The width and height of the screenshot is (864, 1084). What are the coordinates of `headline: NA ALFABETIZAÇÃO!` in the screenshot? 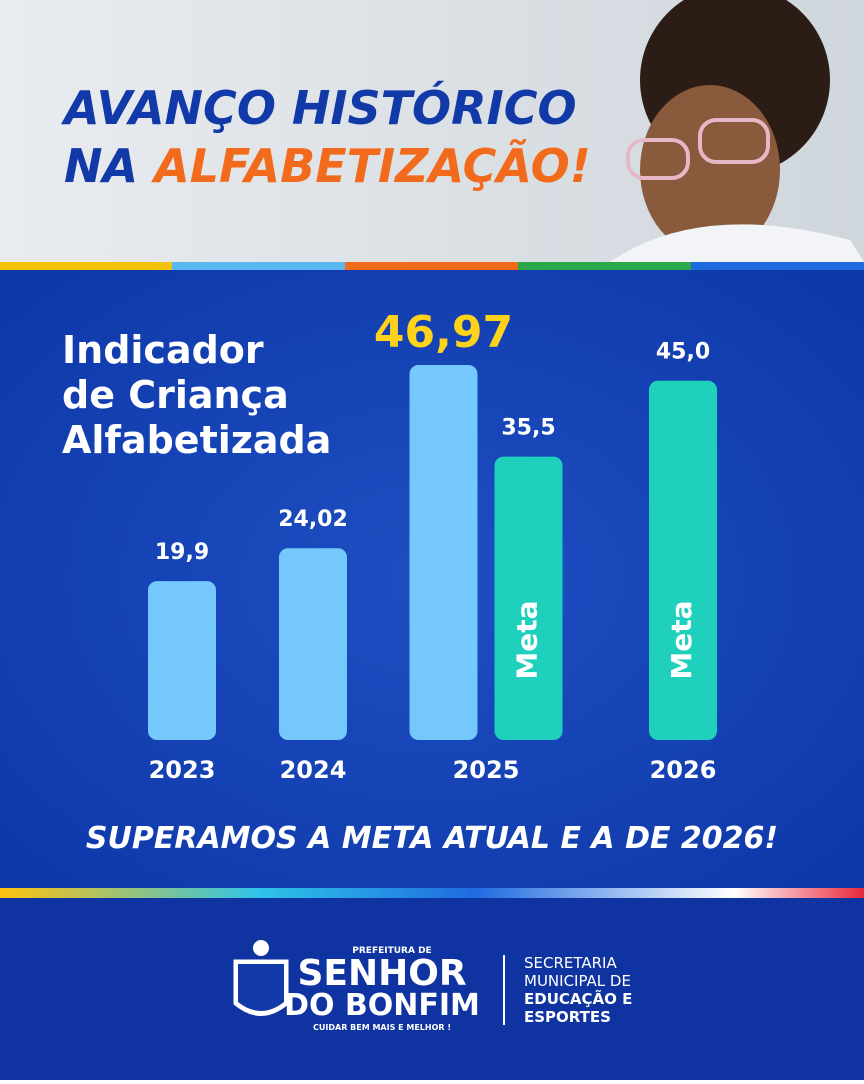 It's located at (327, 166).